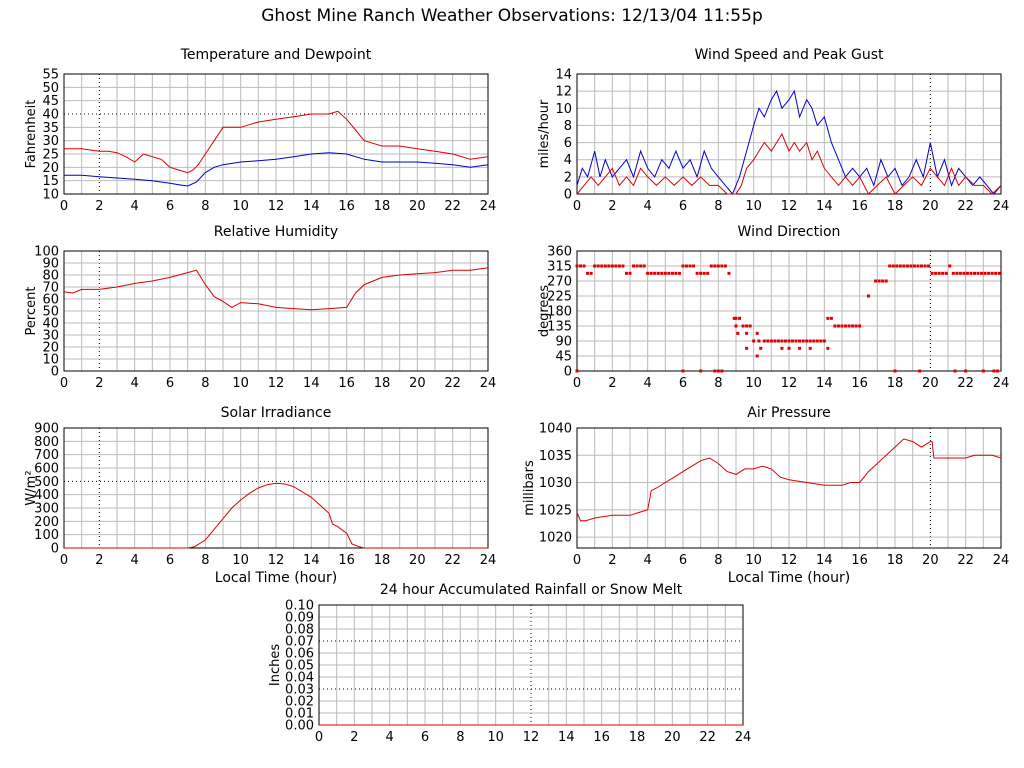  I want to click on y-axis-label: Percent, so click(31, 311).